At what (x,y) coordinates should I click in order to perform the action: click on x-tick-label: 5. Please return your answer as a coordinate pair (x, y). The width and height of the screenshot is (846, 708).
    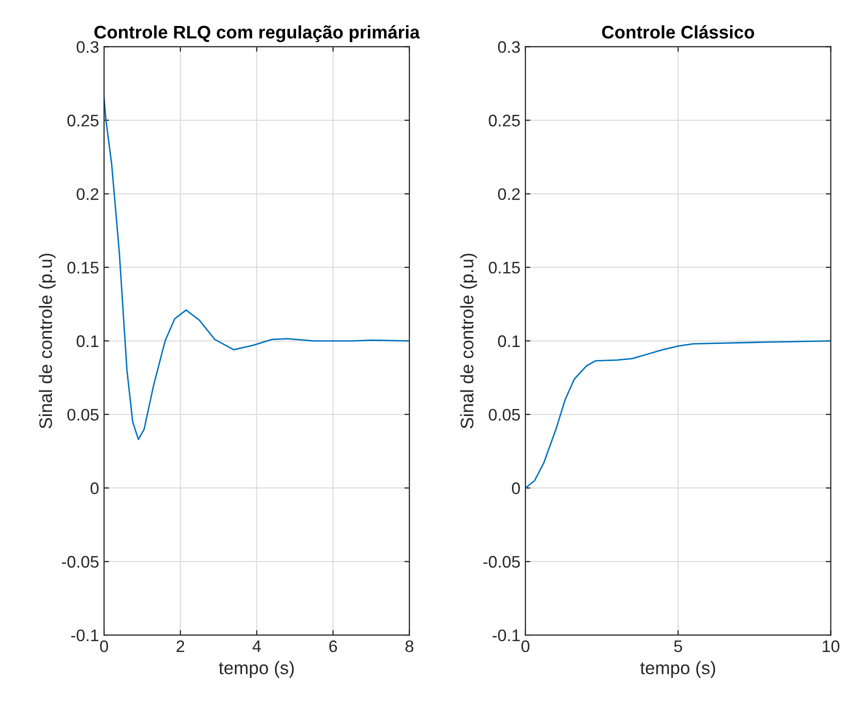
    Looking at the image, I should click on (678, 646).